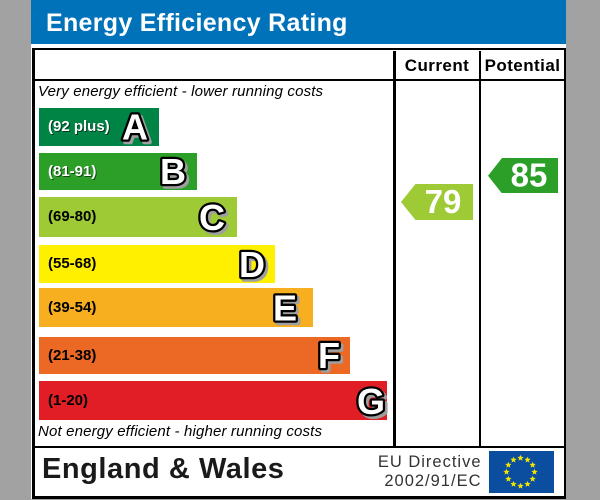 Image resolution: width=600 pixels, height=500 pixels. Describe the element at coordinates (443, 202) in the screenshot. I see `svg-text: 79` at that location.